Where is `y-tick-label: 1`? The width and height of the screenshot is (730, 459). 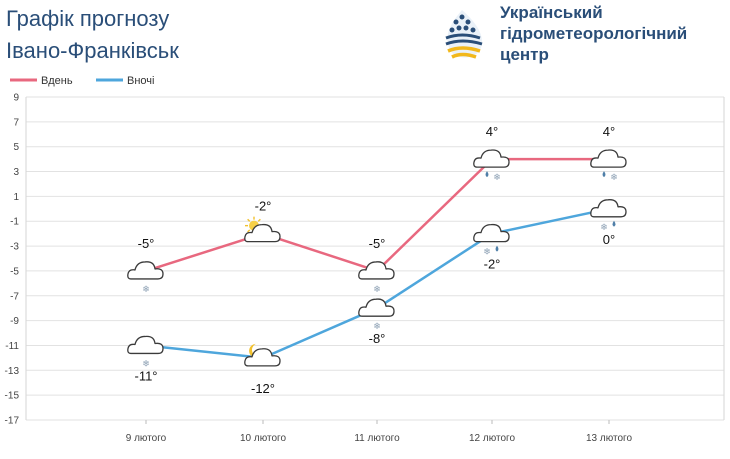 y-tick-label: 1 is located at coordinates (16, 197).